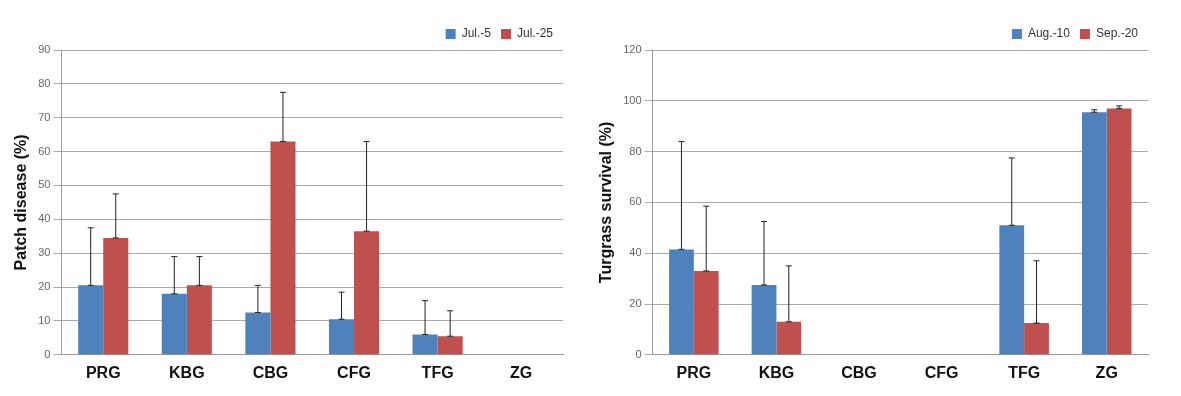  Describe the element at coordinates (44, 252) in the screenshot. I see `y-tick-label: 30` at that location.